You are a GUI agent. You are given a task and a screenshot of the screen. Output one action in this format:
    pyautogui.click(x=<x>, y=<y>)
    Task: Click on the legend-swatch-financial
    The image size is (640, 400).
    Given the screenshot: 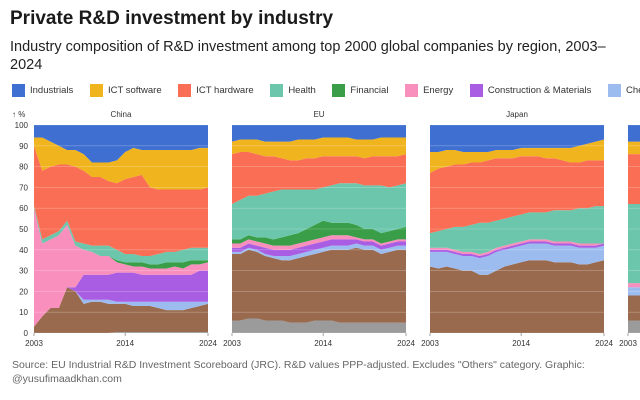 What is the action you would take?
    pyautogui.click(x=339, y=90)
    